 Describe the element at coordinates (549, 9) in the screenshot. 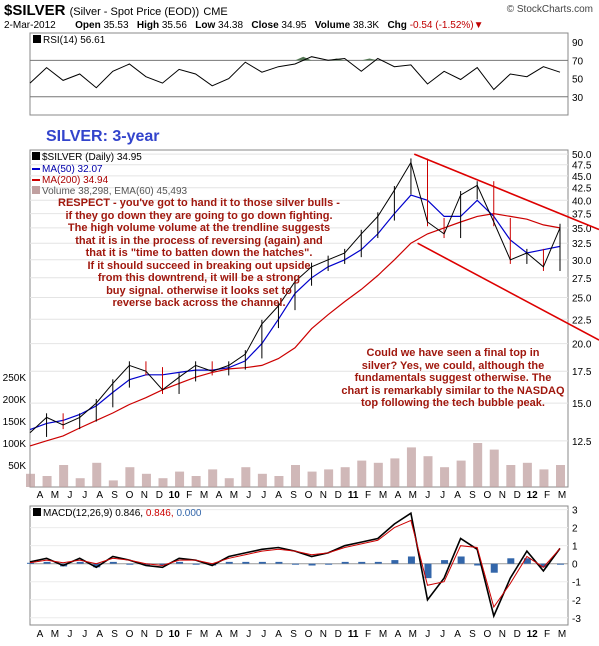

I see `stockcharts-credit: © StockCharts.com` at that location.